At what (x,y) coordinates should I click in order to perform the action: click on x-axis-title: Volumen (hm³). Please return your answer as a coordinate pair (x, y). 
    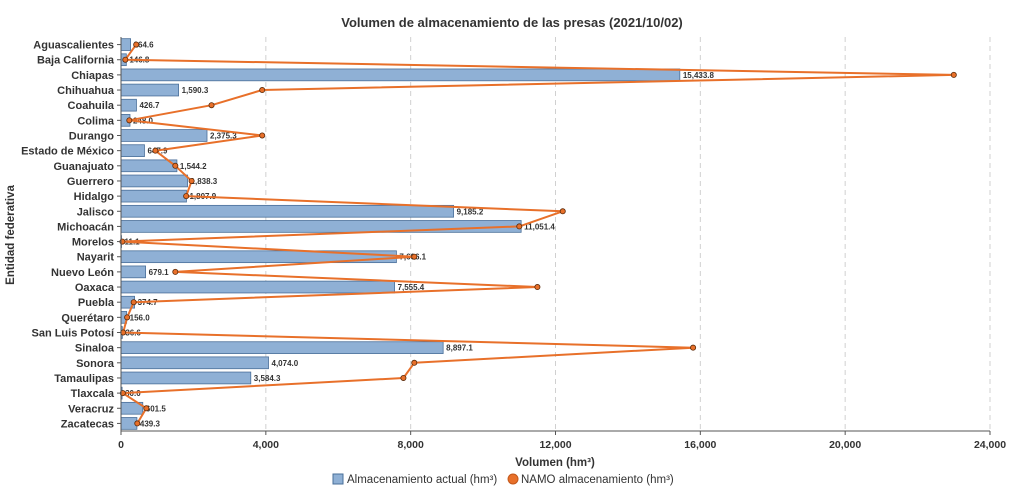
    Looking at the image, I should click on (555, 463).